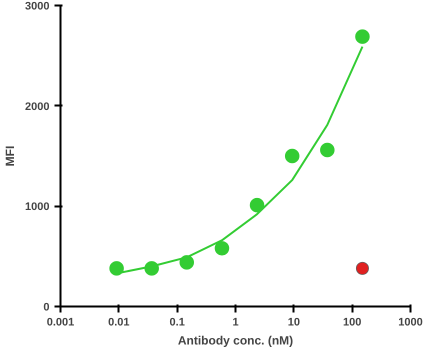 The height and width of the screenshot is (350, 440). What do you see at coordinates (46, 308) in the screenshot?
I see `y-tick-label: 0` at bounding box center [46, 308].